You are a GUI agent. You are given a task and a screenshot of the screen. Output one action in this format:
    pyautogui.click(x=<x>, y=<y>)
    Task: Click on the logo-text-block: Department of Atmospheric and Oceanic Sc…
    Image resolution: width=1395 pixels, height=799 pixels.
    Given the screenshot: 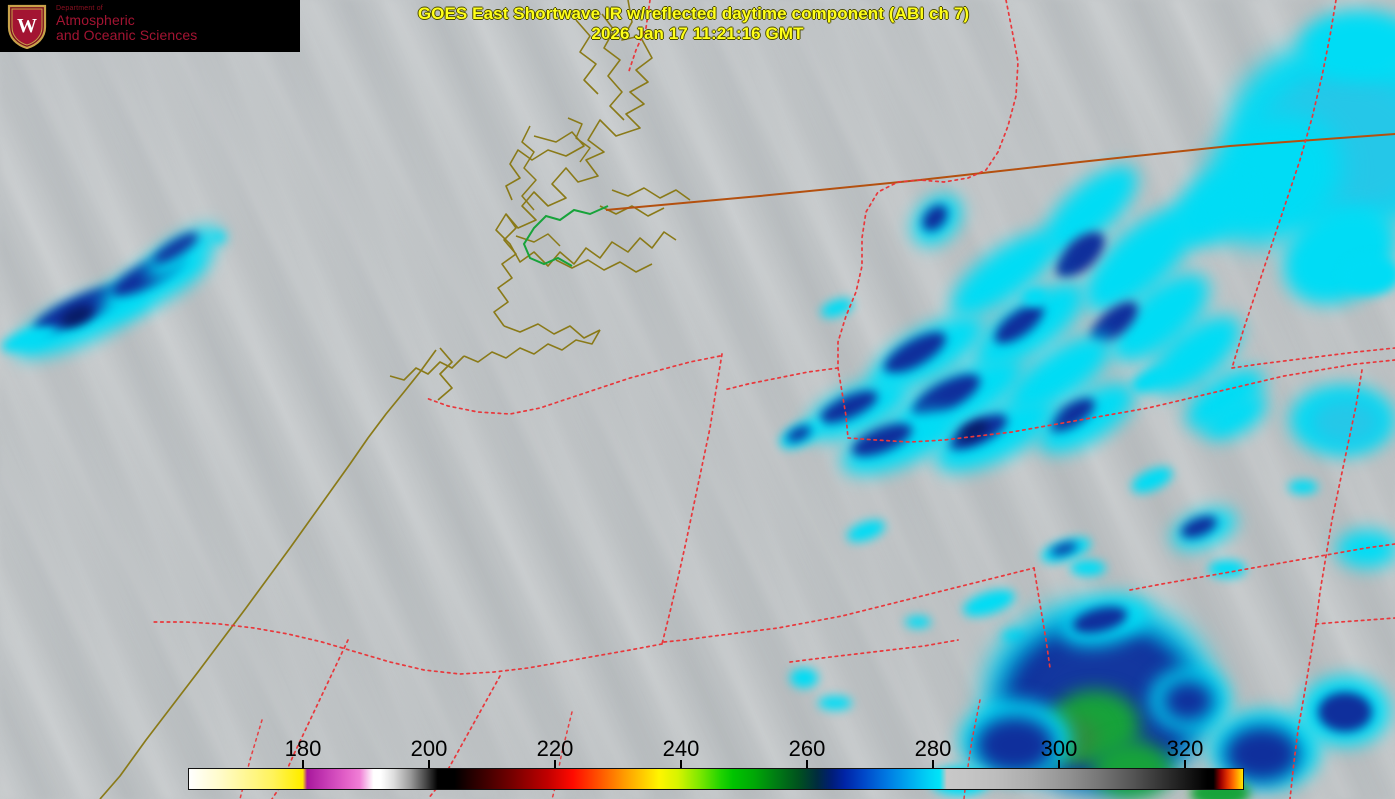 What is the action you would take?
    pyautogui.click(x=126, y=23)
    